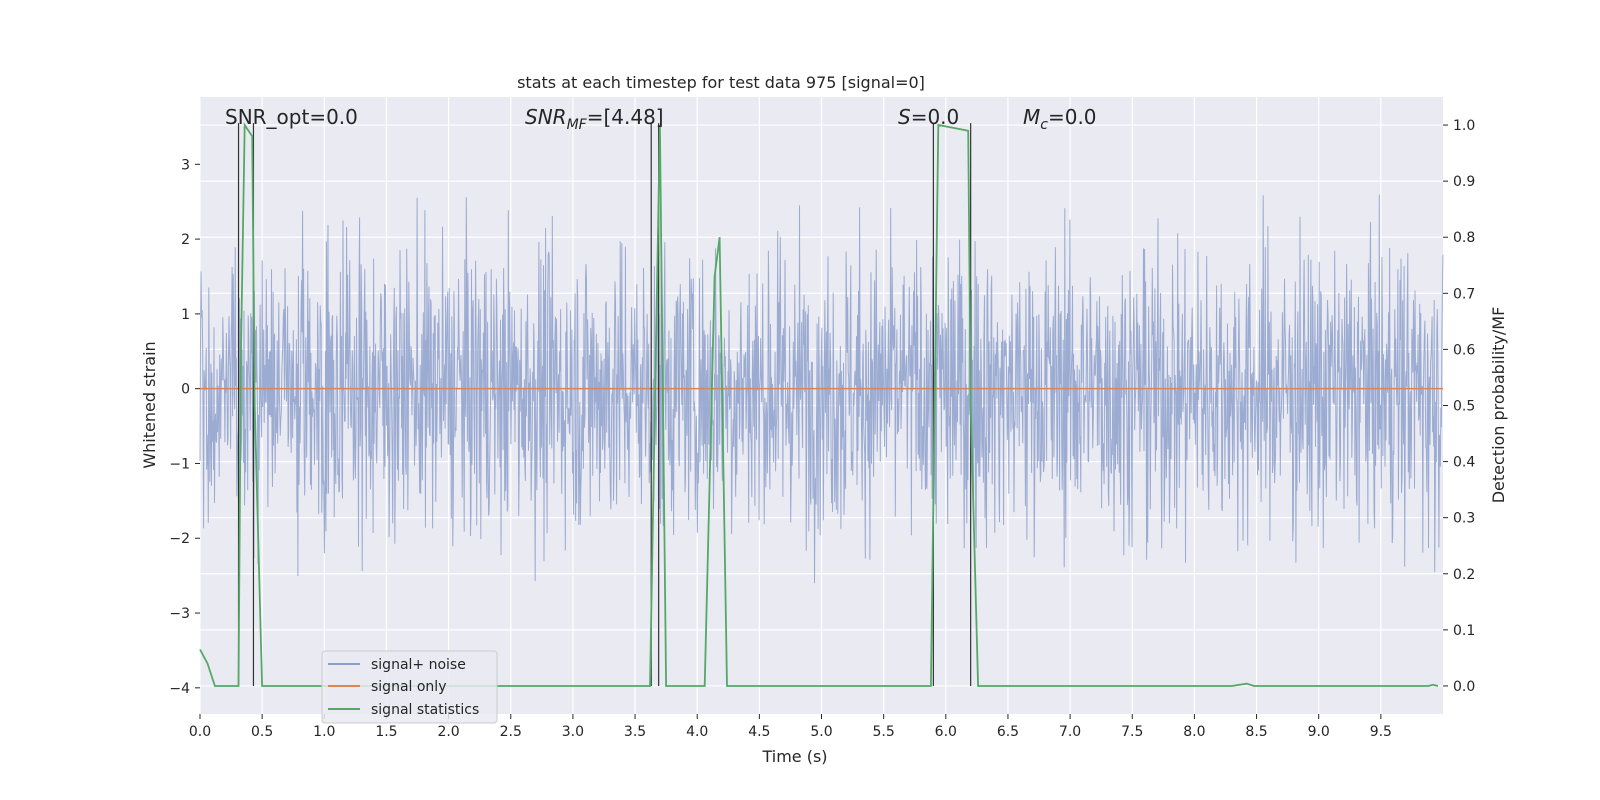  Describe the element at coordinates (1464, 463) in the screenshot. I see `right-y-tick-label: 0.4` at that location.